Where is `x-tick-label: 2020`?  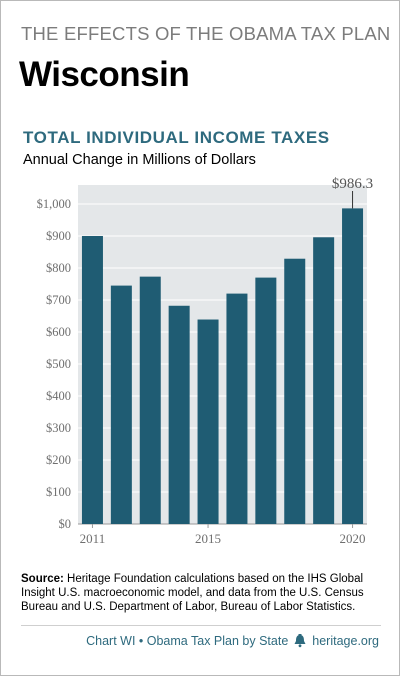
x-tick-label: 2020 is located at coordinates (353, 538).